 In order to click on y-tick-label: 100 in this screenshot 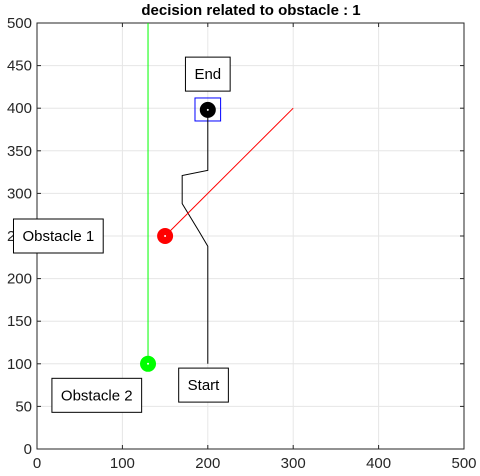, I will do `click(19, 364)`.